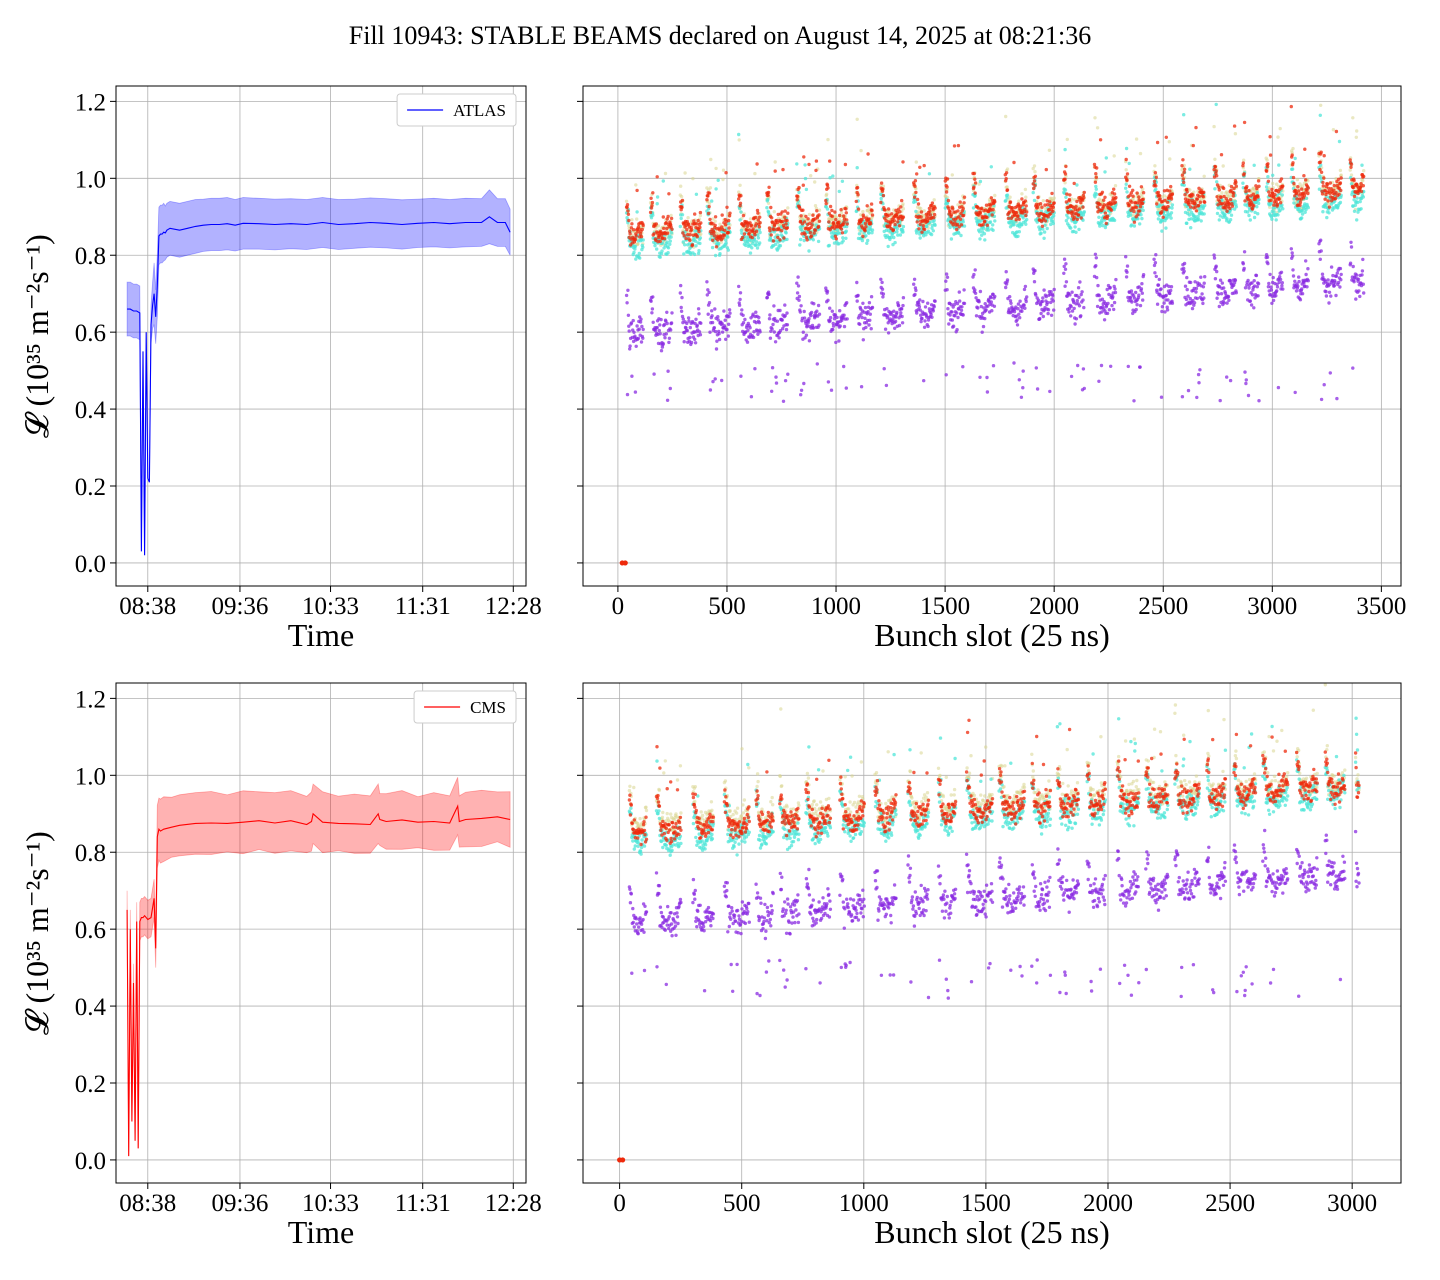 The height and width of the screenshot is (1280, 1440). Describe the element at coordinates (330, 606) in the screenshot. I see `atlas-time-xtick-label-2: 10:33` at that location.